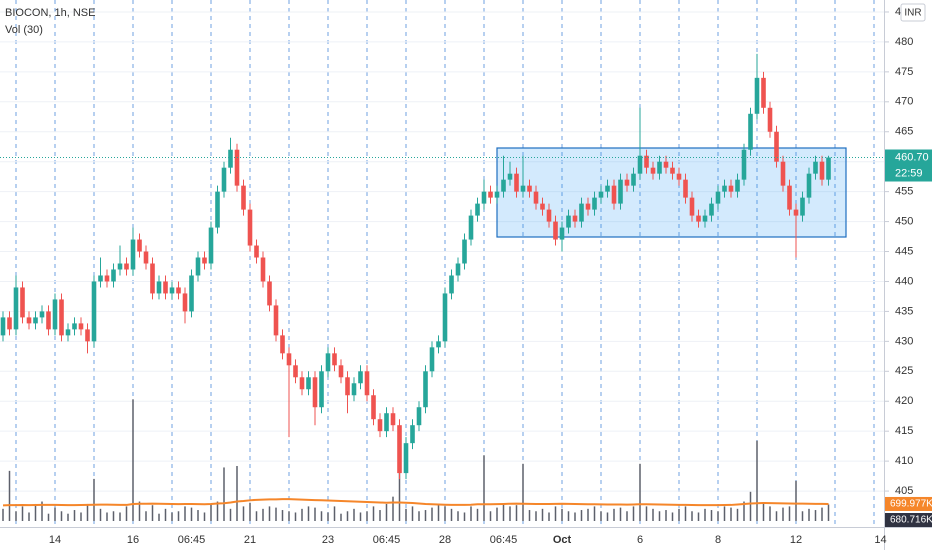  What do you see at coordinates (55, 540) in the screenshot?
I see `x-tick-label: 14` at bounding box center [55, 540].